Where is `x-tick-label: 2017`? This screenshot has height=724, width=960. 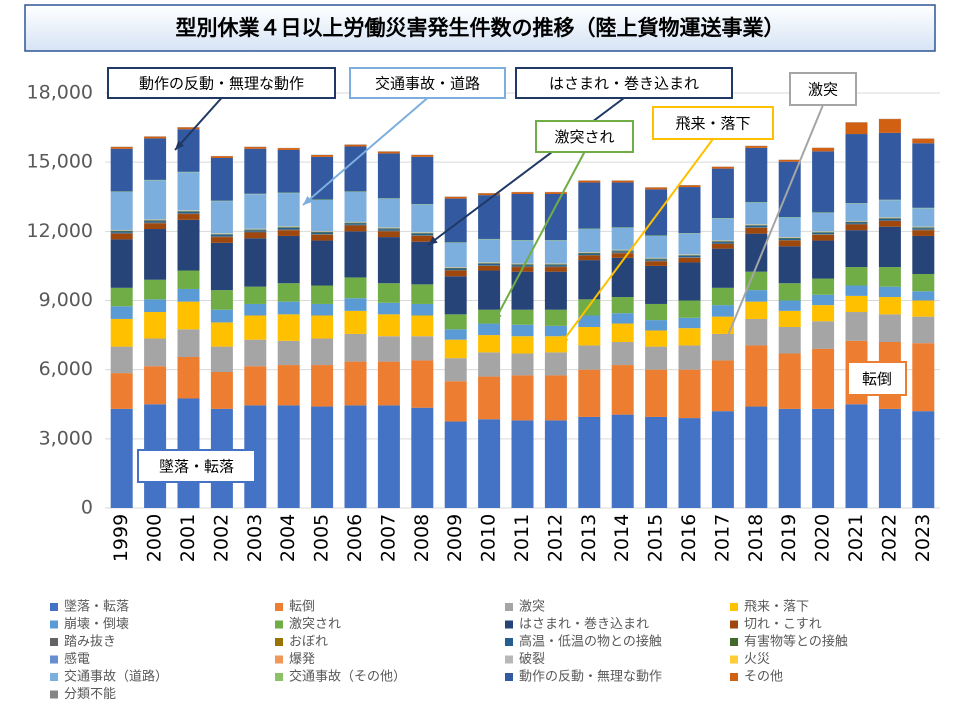 x-tick-label: 2017 is located at coordinates (722, 538).